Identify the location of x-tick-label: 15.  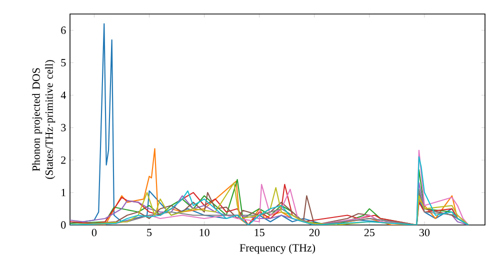
(259, 232).